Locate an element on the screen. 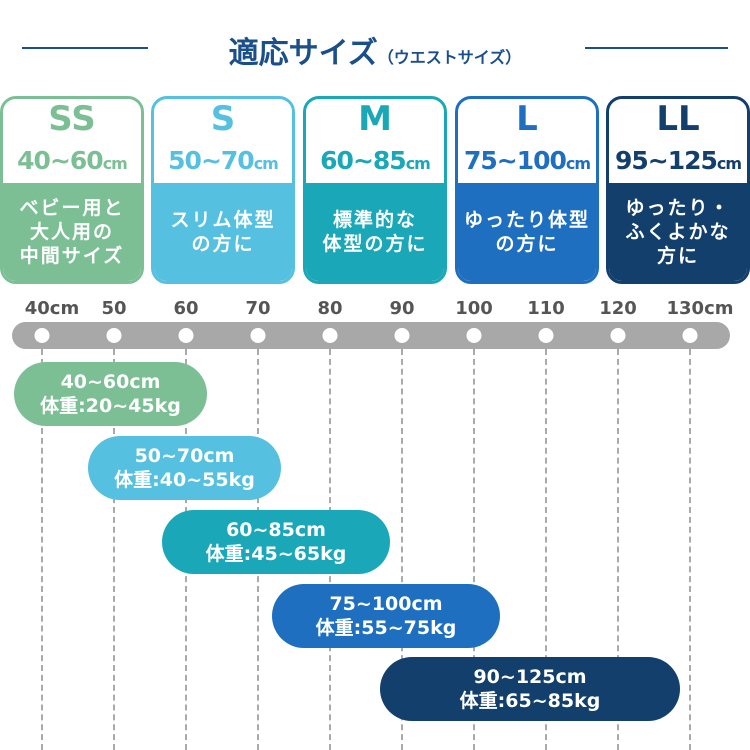 This screenshot has width=750, height=750. size-label: LL is located at coordinates (678, 119).